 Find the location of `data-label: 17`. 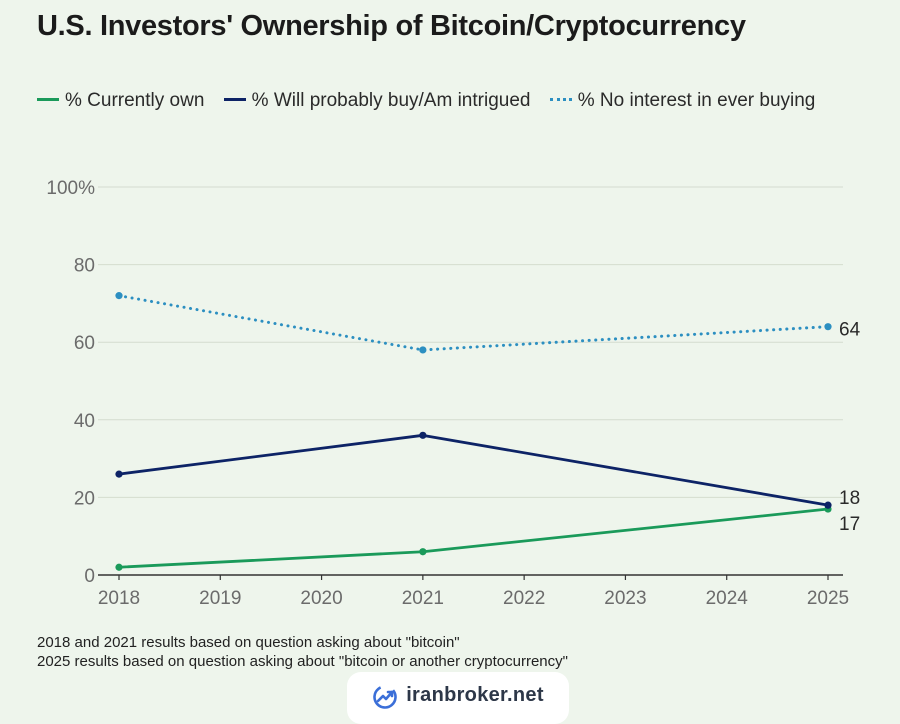

data-label: 17 is located at coordinates (849, 524).